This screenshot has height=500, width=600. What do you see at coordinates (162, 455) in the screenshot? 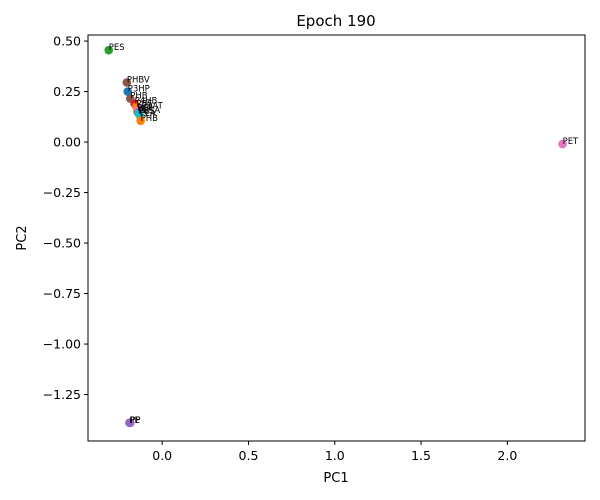
I see `x-tick-label: 0.0` at bounding box center [162, 455].